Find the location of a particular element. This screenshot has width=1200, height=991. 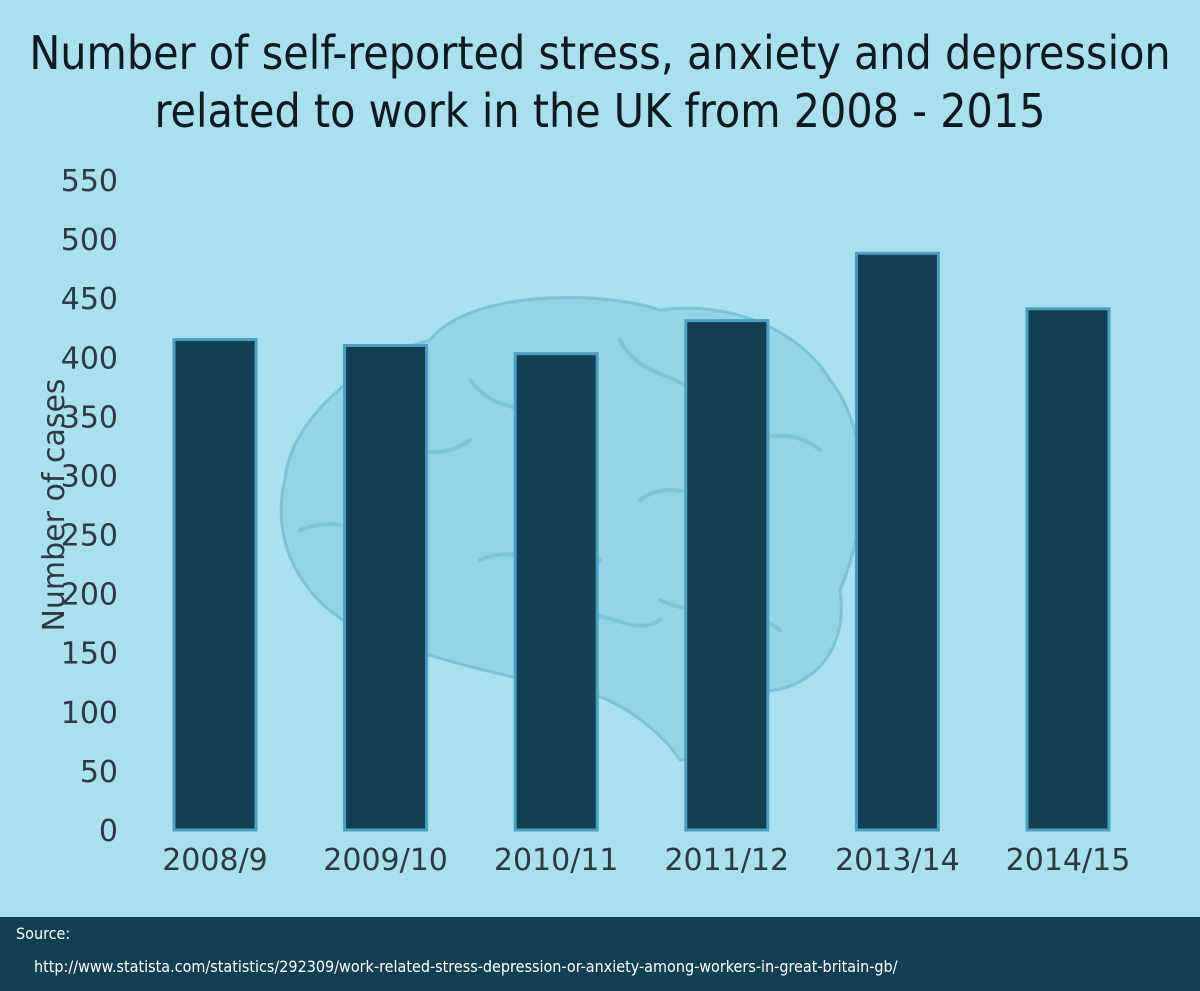

y-tick-label: 300 is located at coordinates (89, 476).